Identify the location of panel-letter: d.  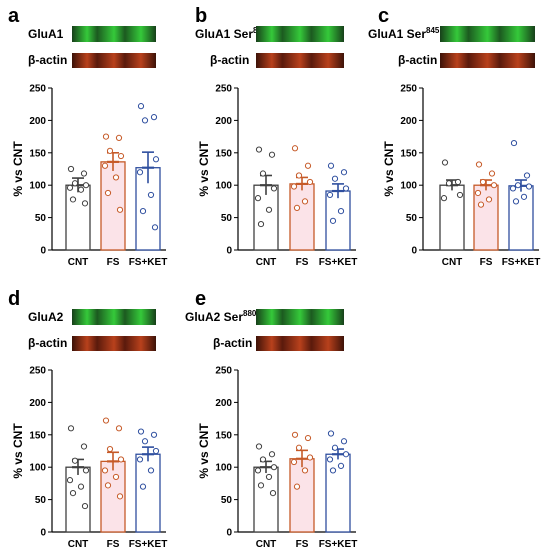
(14, 299).